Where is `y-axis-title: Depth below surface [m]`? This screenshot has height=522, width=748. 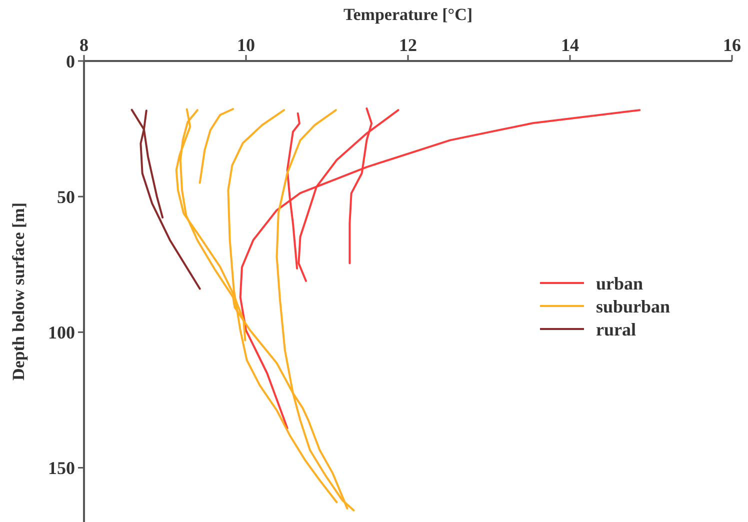
y-axis-title: Depth below surface [m] is located at coordinates (18, 291).